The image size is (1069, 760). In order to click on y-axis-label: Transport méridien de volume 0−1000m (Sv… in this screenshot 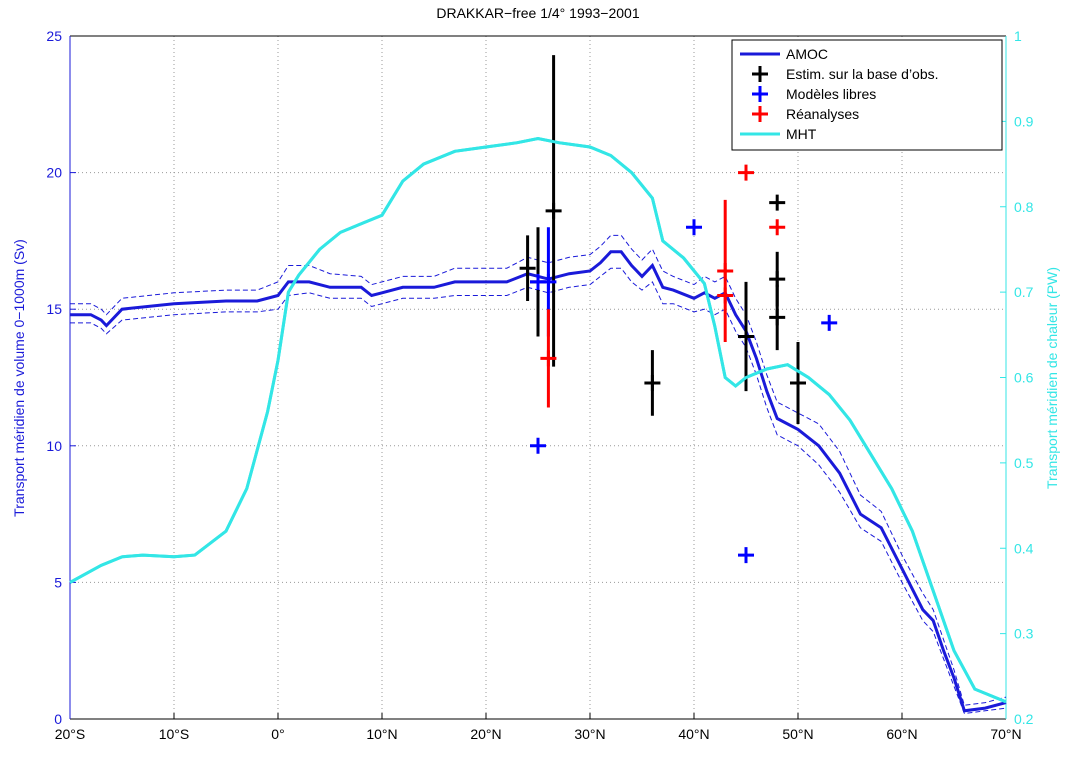, I will do `click(19, 378)`.